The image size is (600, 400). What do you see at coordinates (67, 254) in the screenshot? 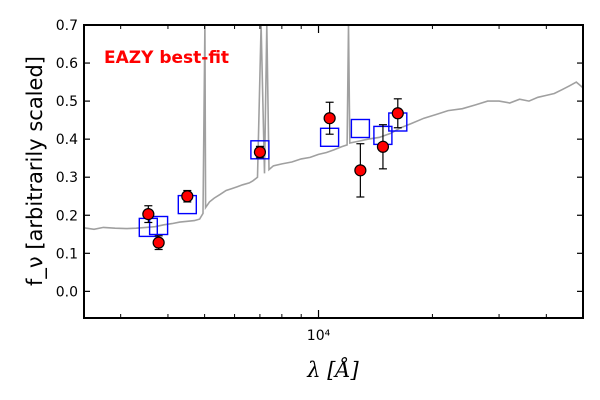
I see `y-tick-label: 0.1` at bounding box center [67, 254].